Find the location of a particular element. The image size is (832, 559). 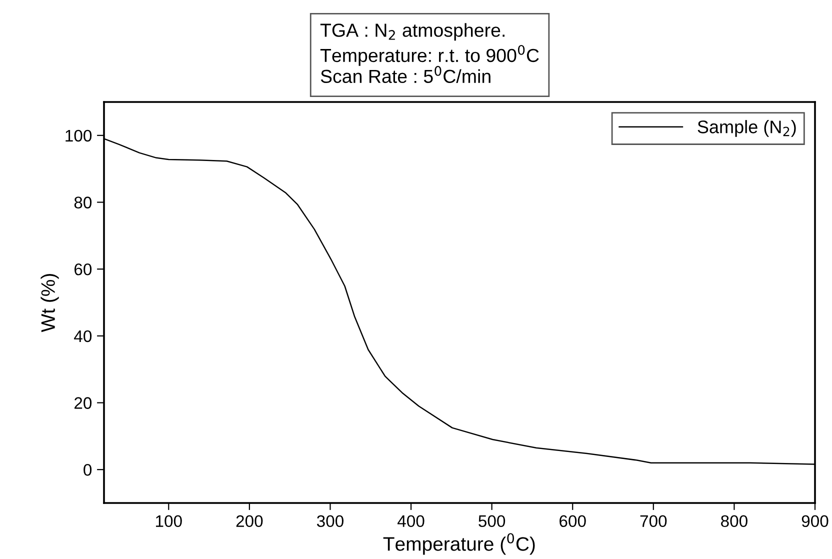

y-tick-label: 100 is located at coordinates (79, 136).